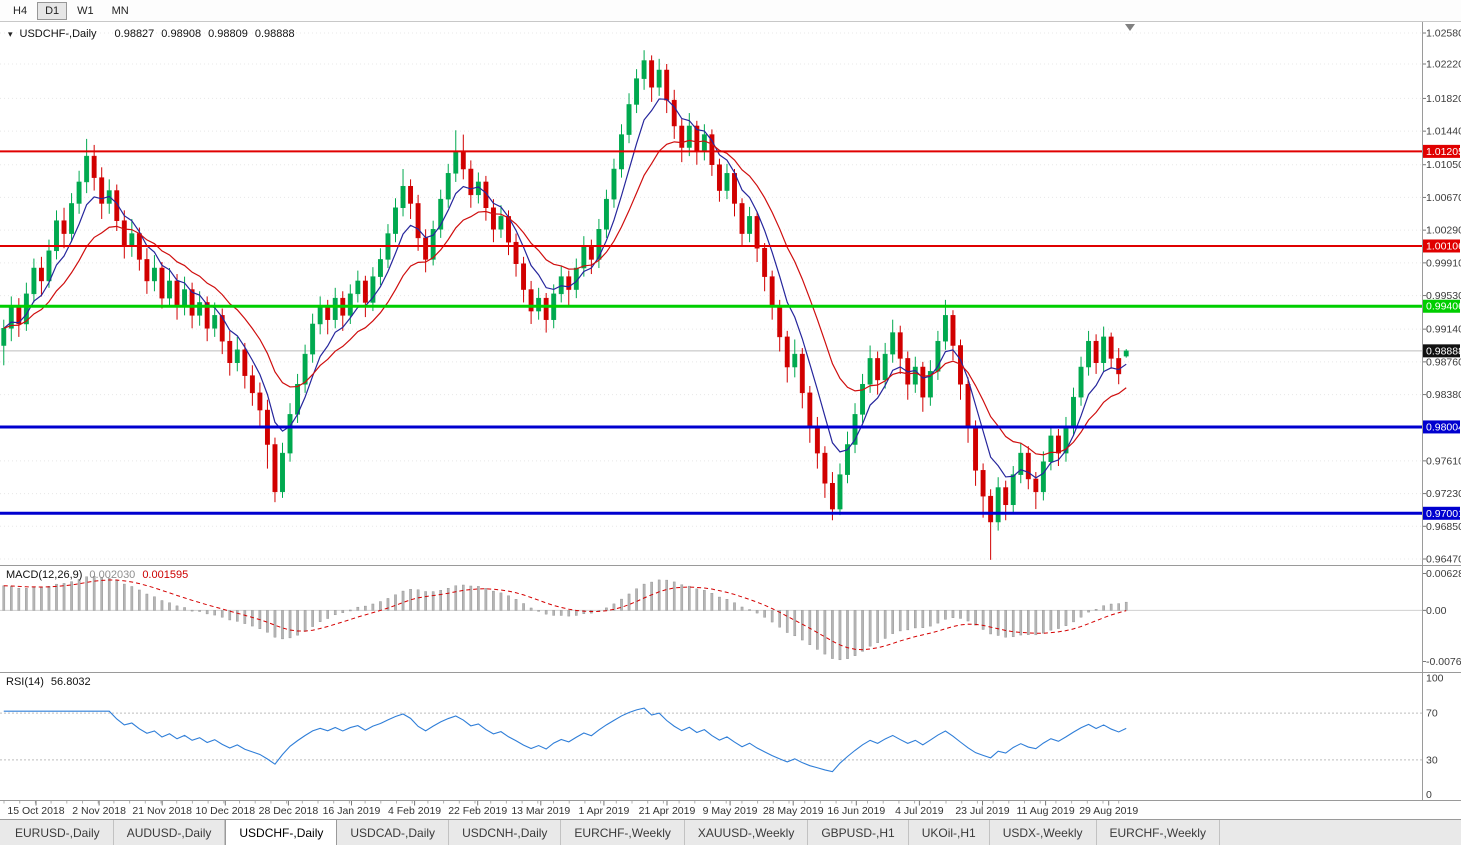  I want to click on rsi-label: RSI(14), so click(25, 682).